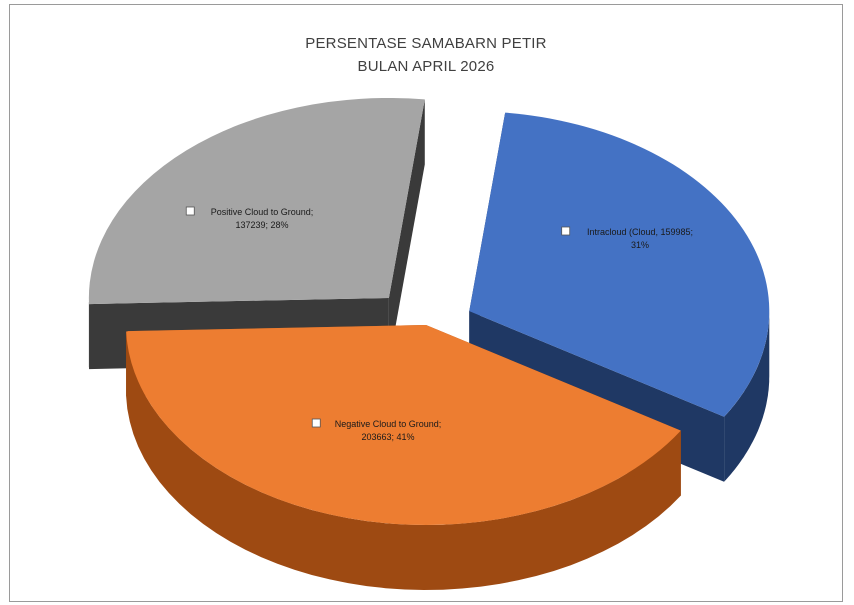 The image size is (854, 605). Describe the element at coordinates (640, 232) in the screenshot. I see `data-label-line1-1: Intracloud (Cloud, 159985;` at that location.